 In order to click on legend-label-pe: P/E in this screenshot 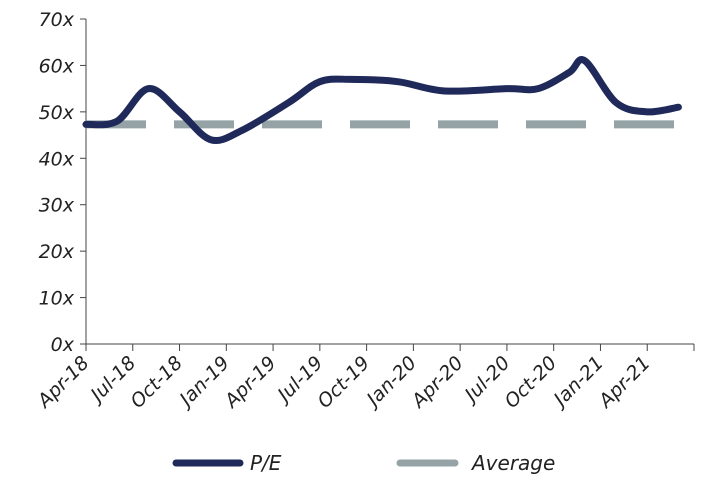, I will do `click(266, 463)`.